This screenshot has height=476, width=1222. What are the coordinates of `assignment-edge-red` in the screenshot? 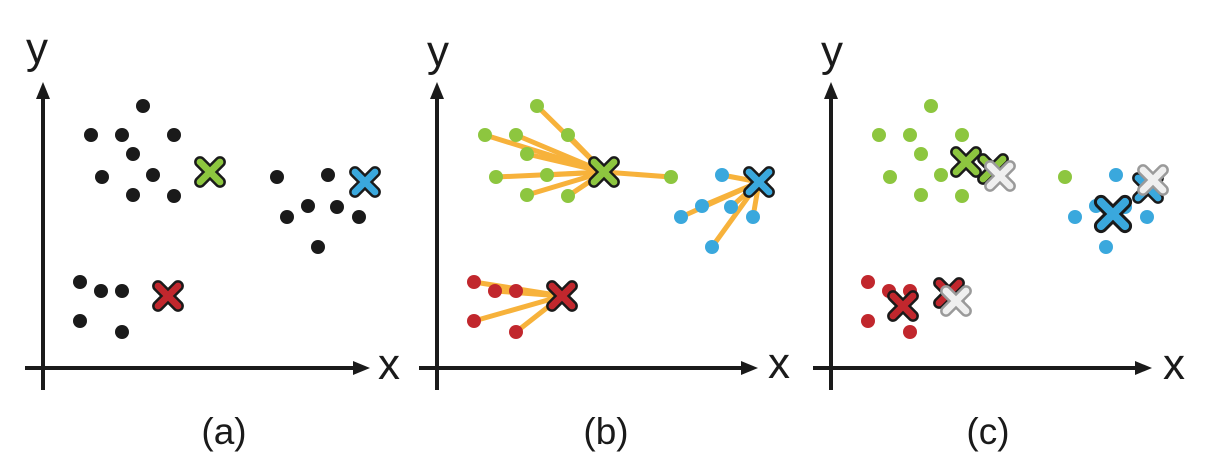 It's located at (518, 308).